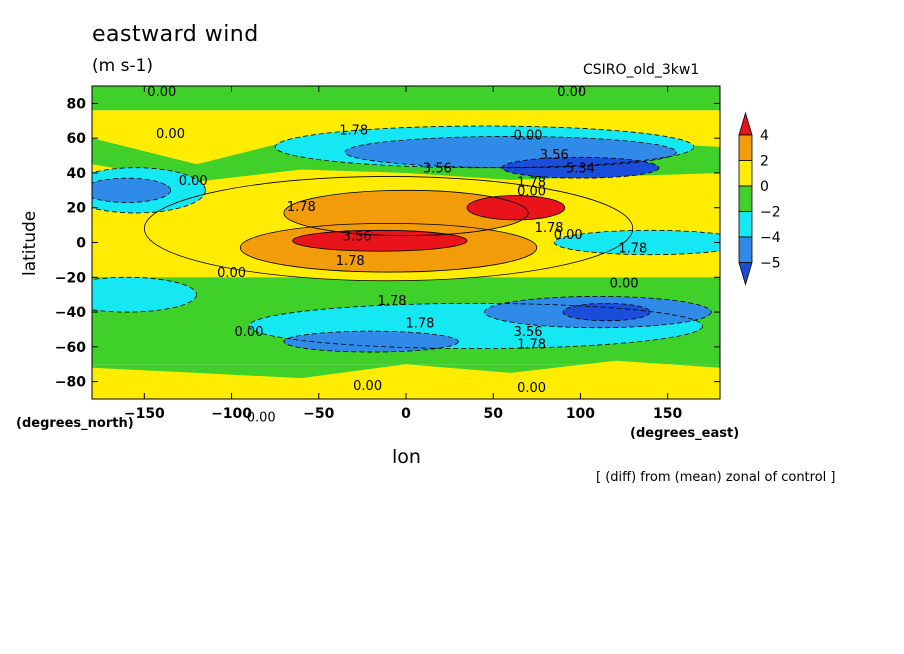  I want to click on x-tick-label: 100, so click(580, 414).